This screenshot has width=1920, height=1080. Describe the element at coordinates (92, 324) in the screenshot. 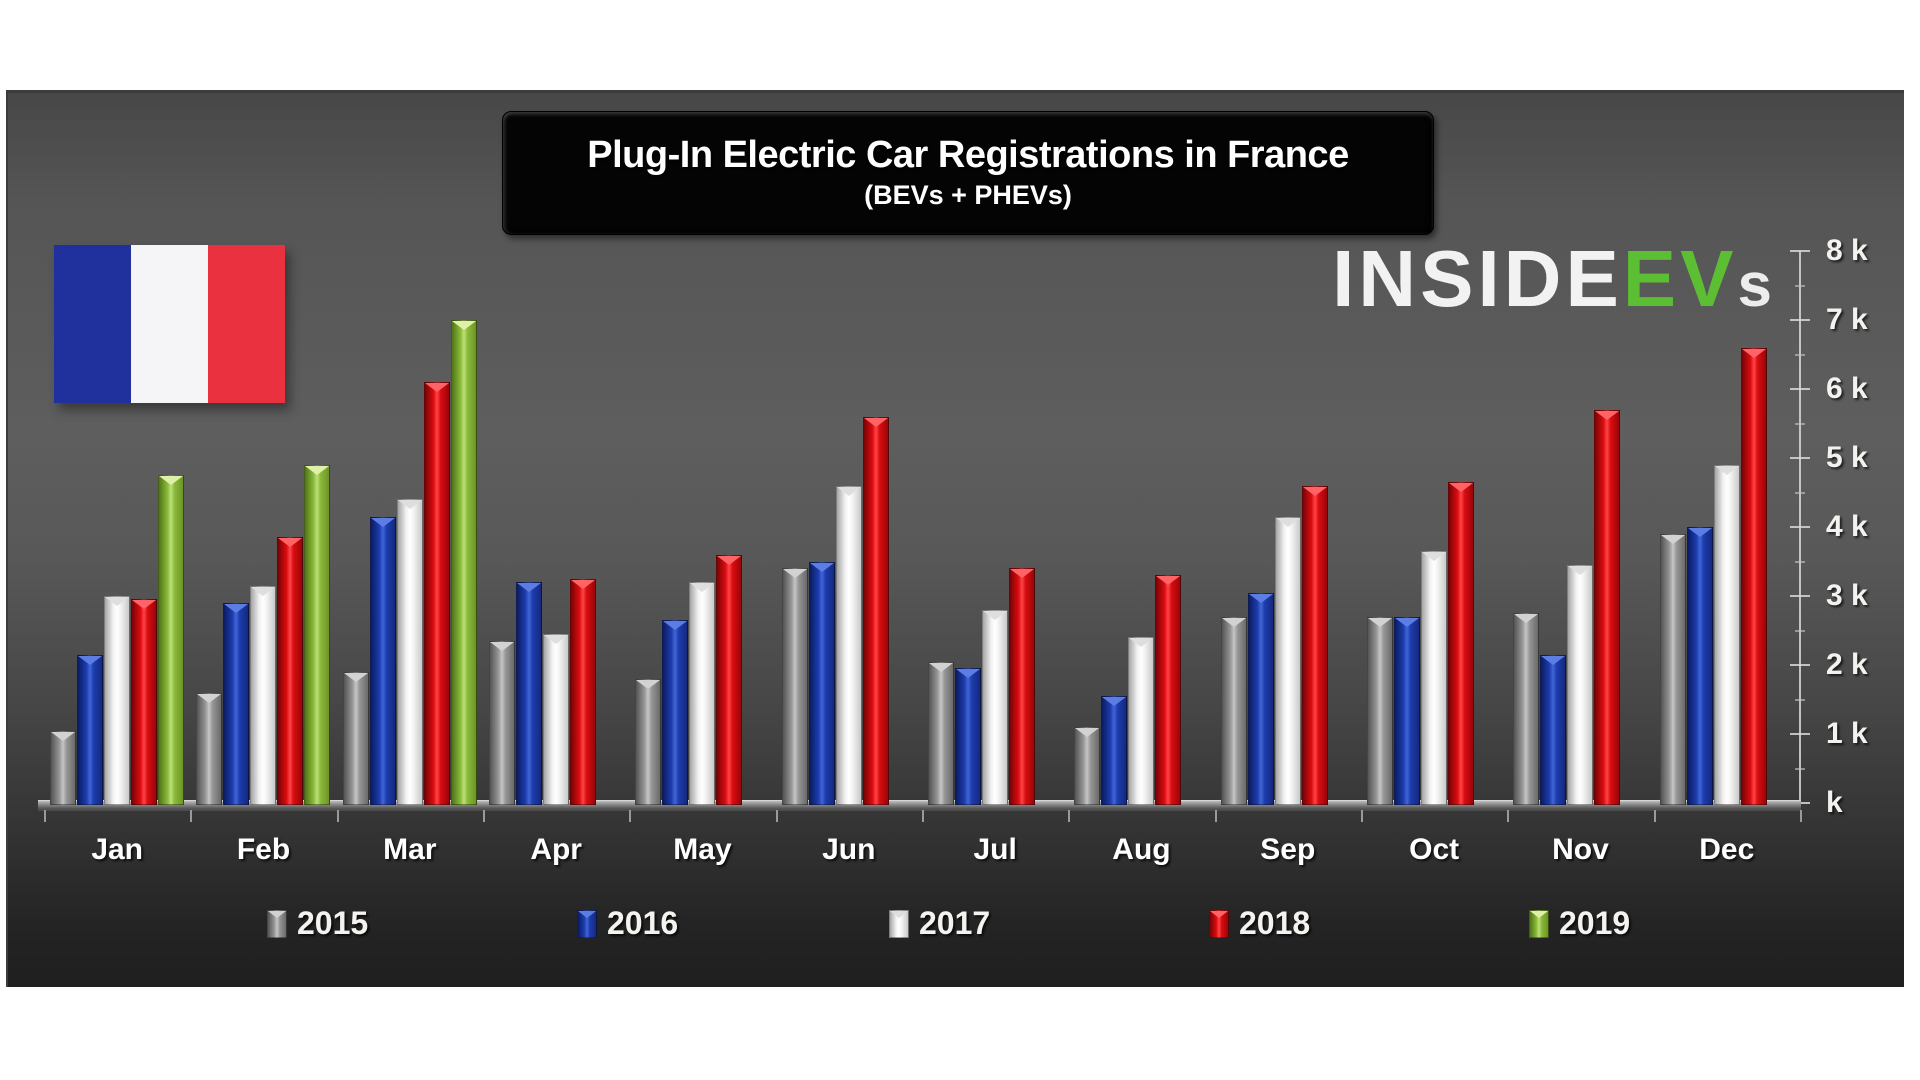

I see `flag-stripe-blue` at that location.